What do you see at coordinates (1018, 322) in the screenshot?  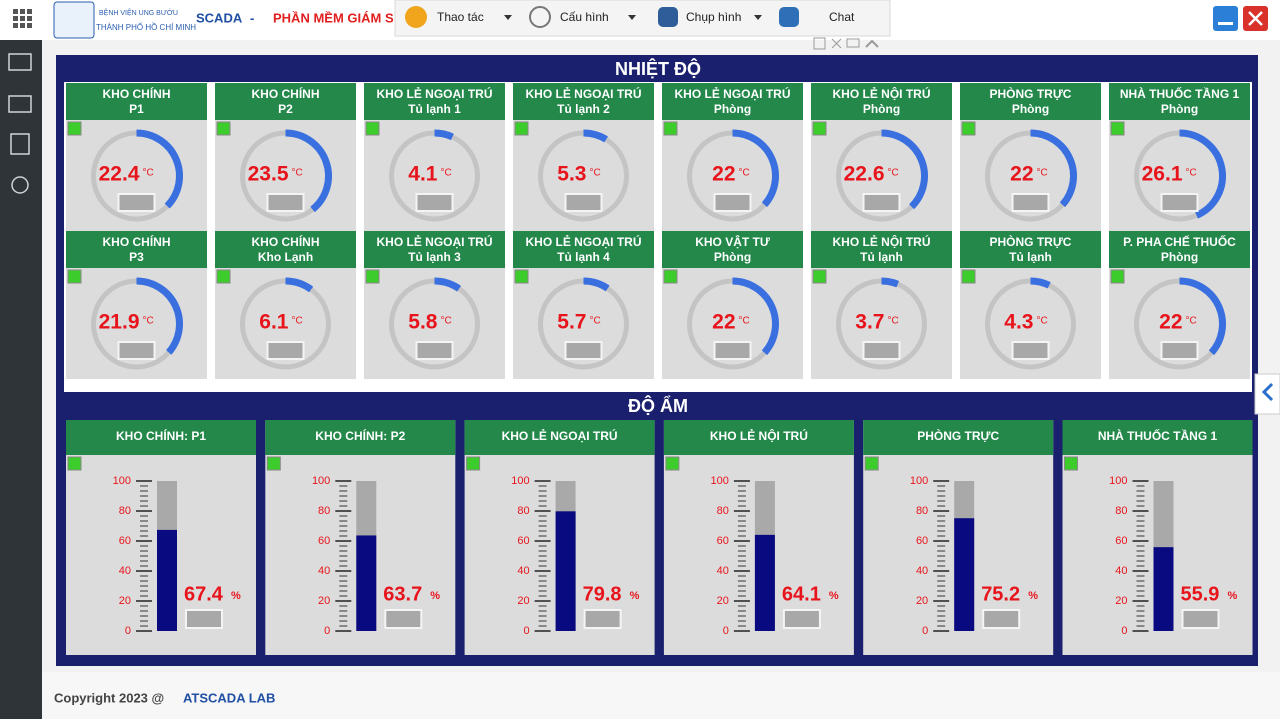 I see `temperature-value: 4.3` at bounding box center [1018, 322].